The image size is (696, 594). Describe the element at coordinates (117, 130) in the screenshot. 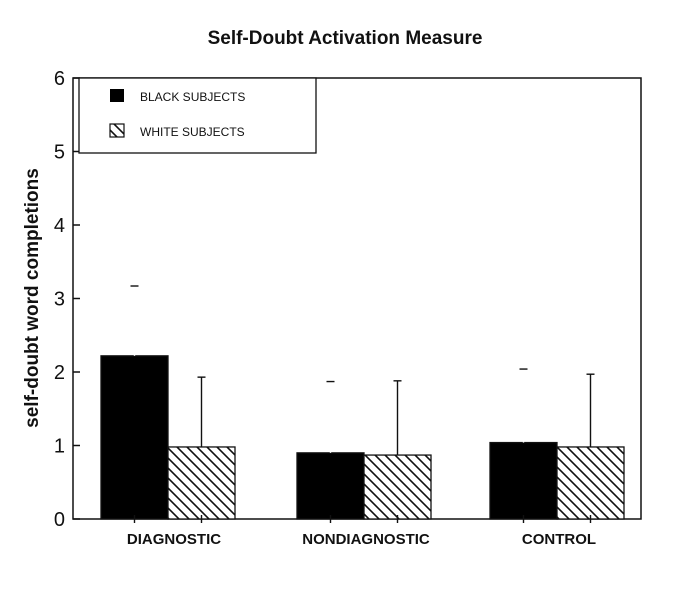

I see `legend-swatch-white` at that location.